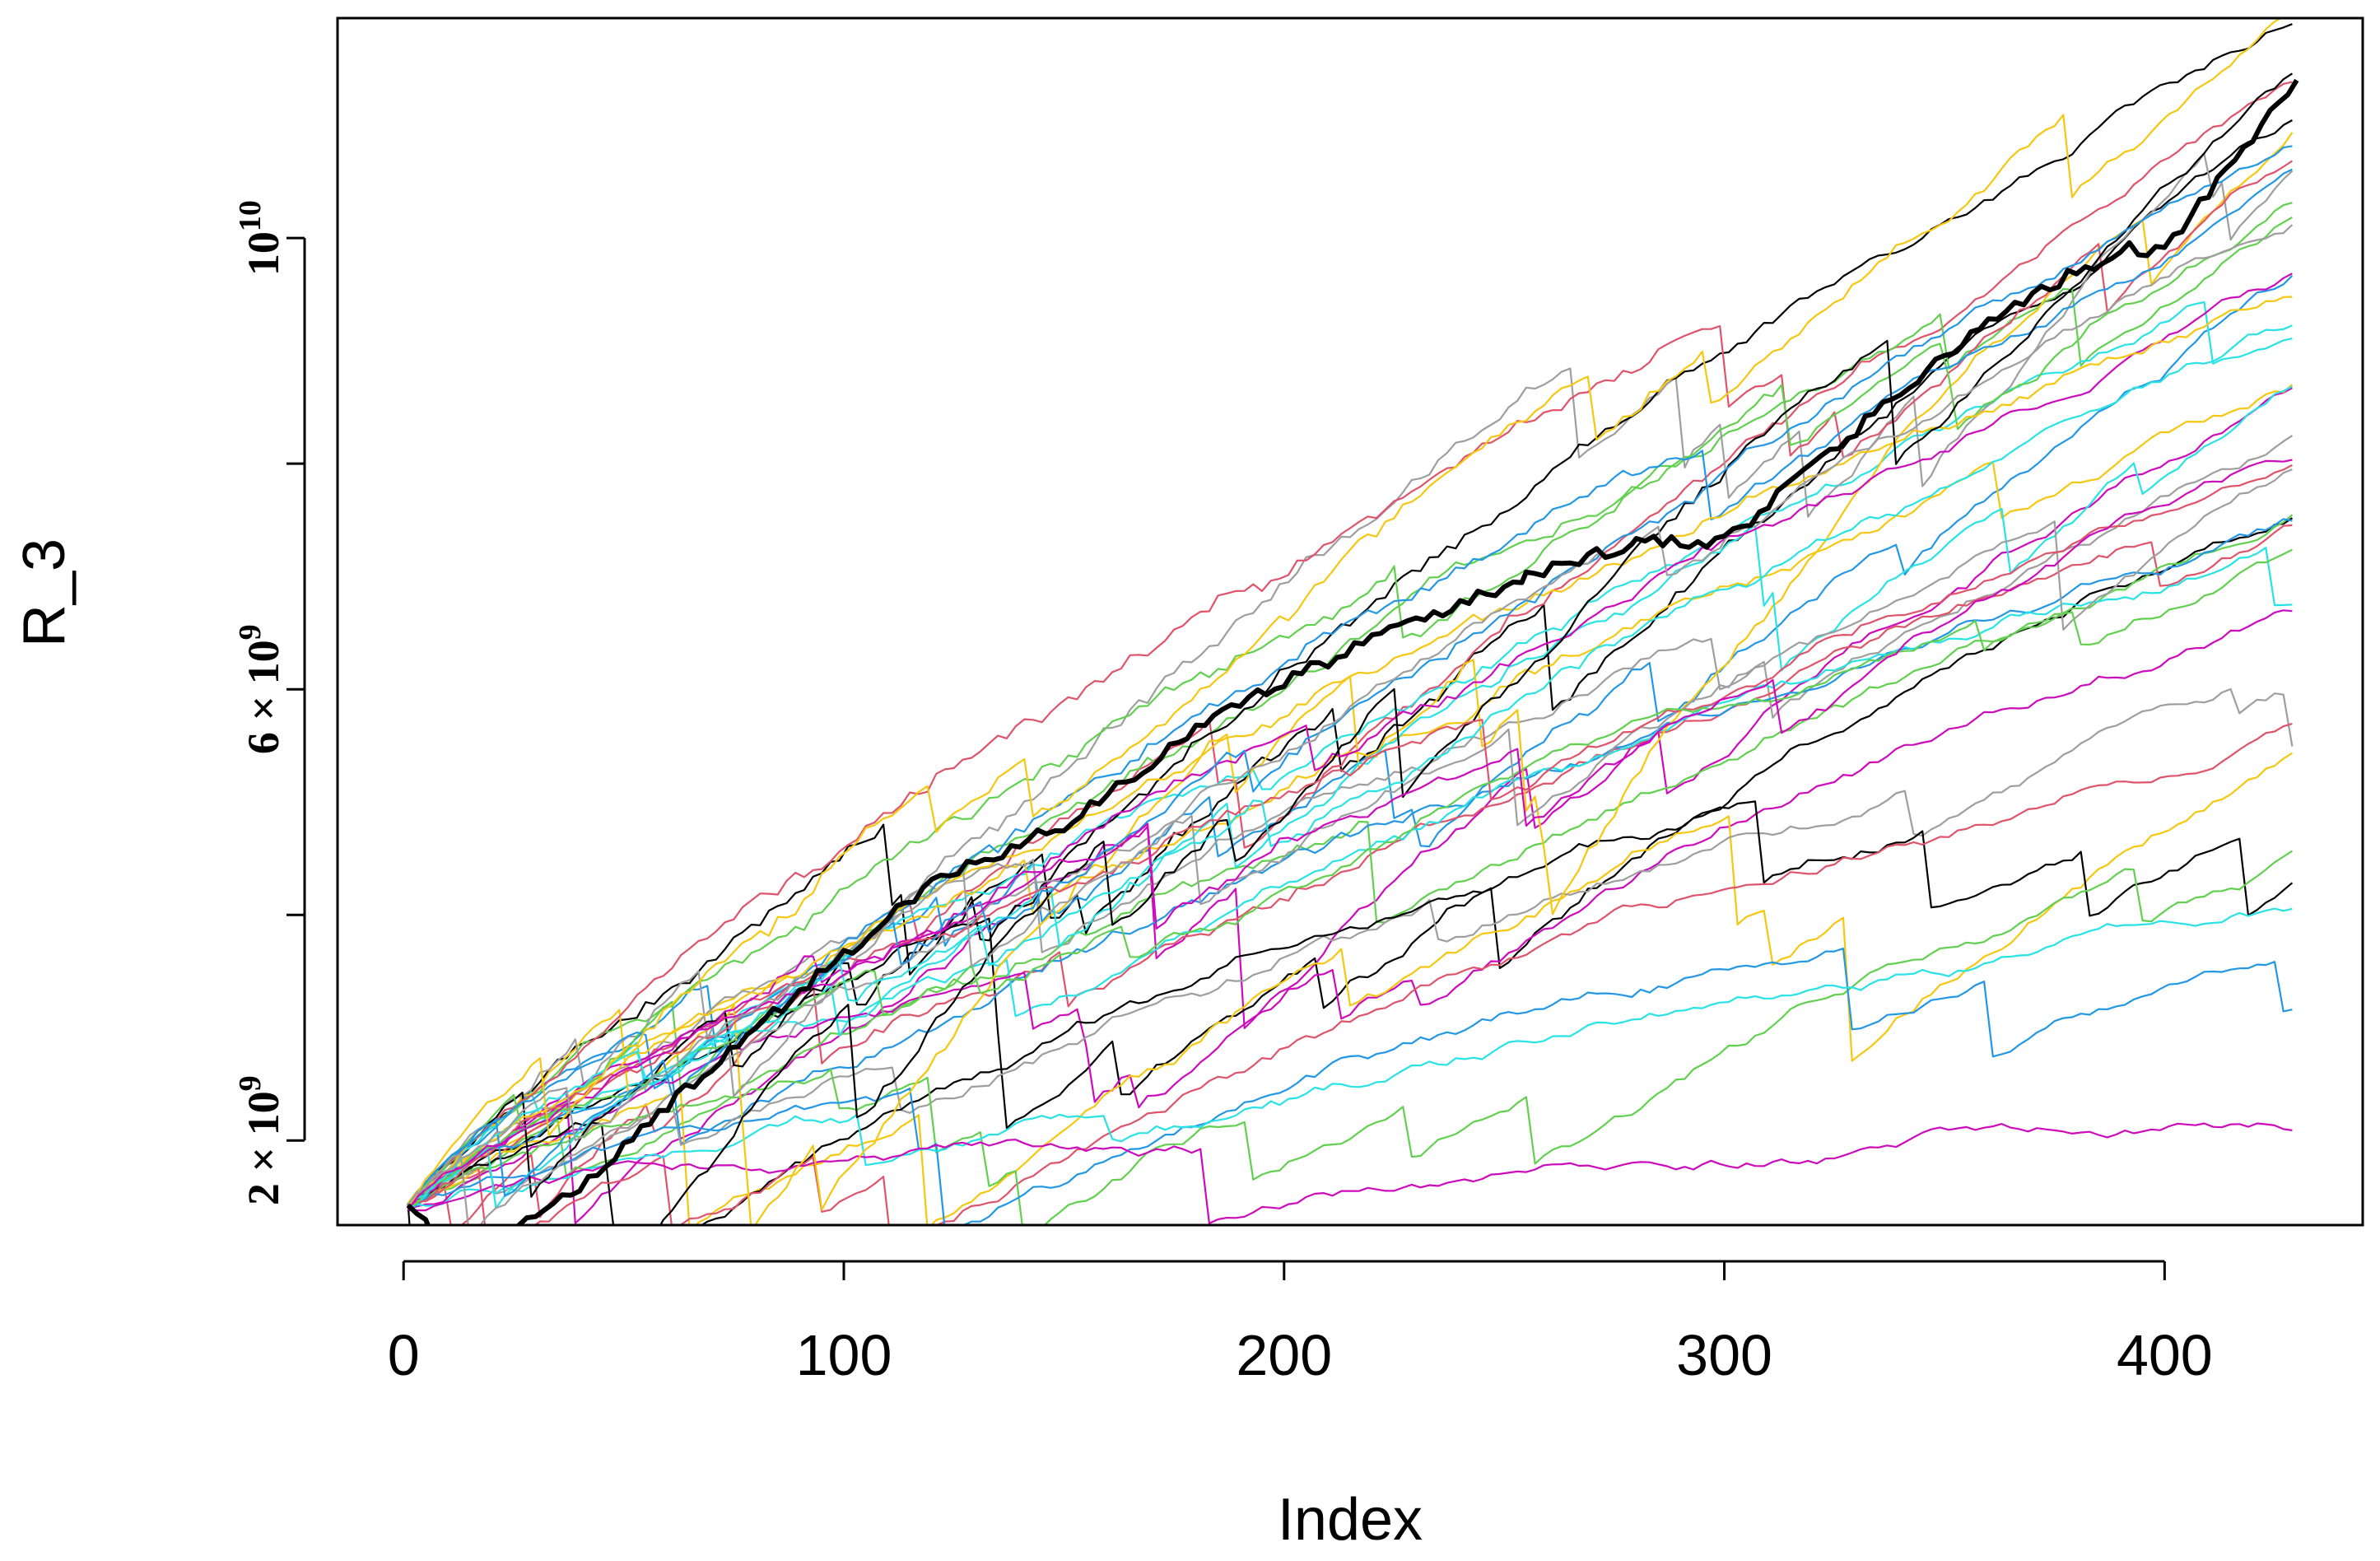 The height and width of the screenshot is (1561, 2380). What do you see at coordinates (1350, 1520) in the screenshot?
I see `x-axis-label: Index` at bounding box center [1350, 1520].